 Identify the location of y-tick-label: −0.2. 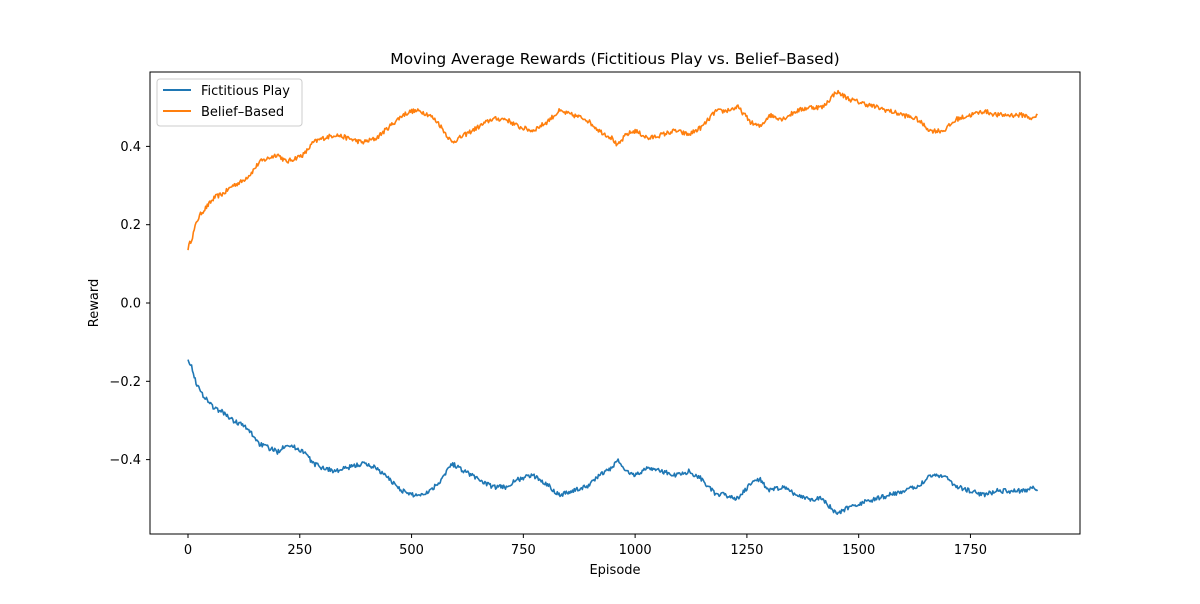
(125, 382).